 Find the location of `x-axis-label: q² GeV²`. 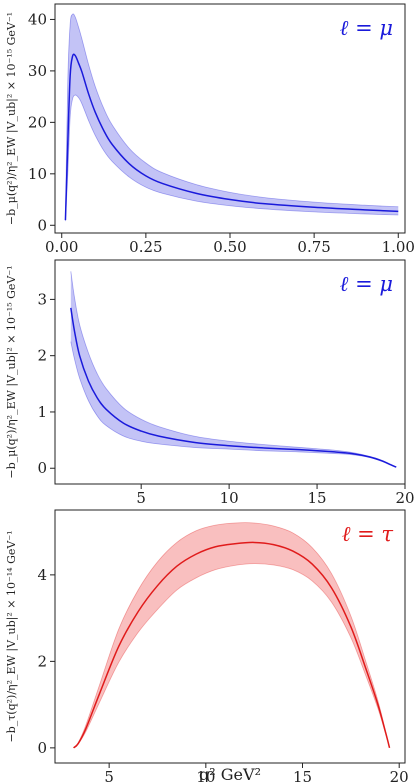

x-axis-label: q² GeV² is located at coordinates (230, 773).